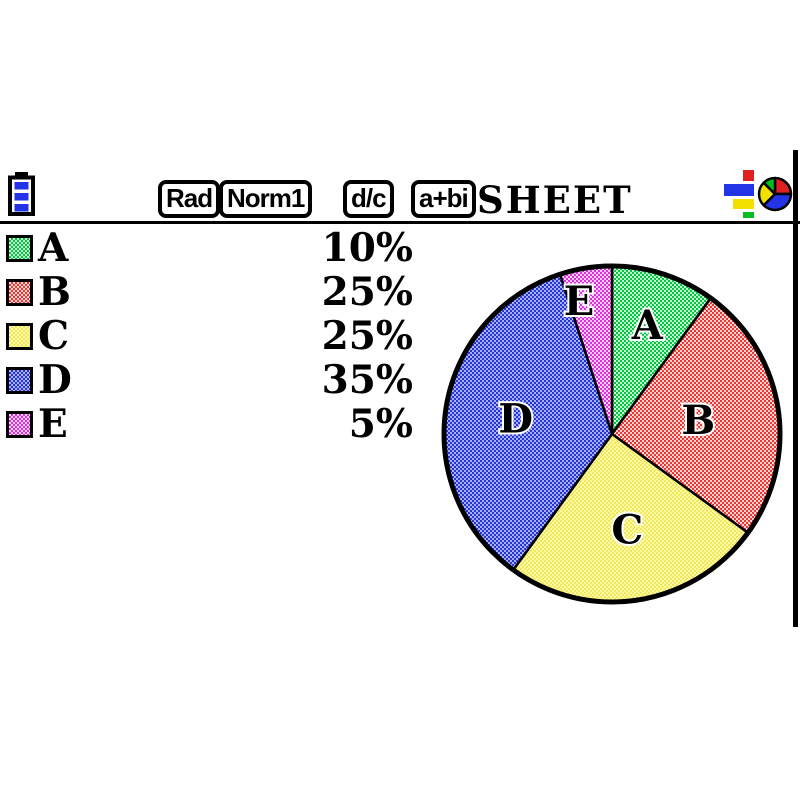 This screenshot has width=800, height=800. I want to click on app-mode-label: SHEET, so click(555, 200).